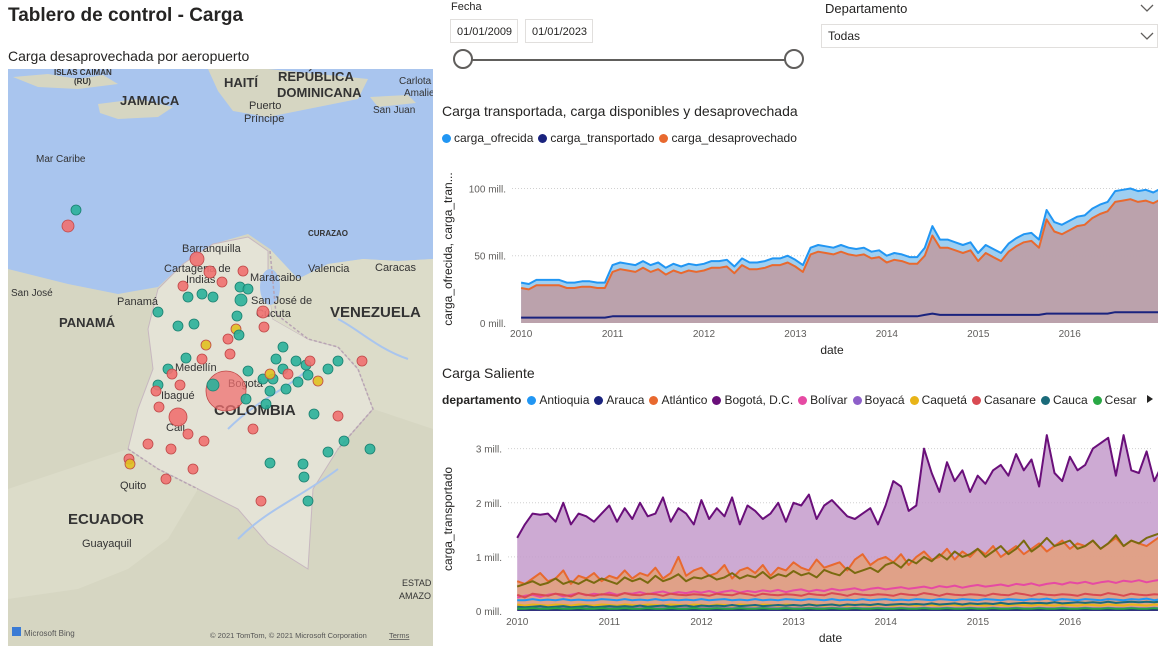  Describe the element at coordinates (484, 31) in the screenshot. I see `date-start-input: 01/01/2009` at that location.